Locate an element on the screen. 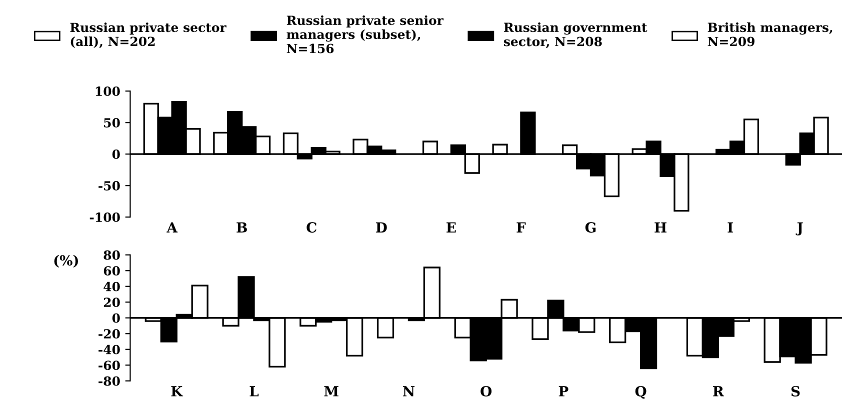 Image resolution: width=868 pixels, height=414 pixels. x-tick-label: E is located at coordinates (451, 227).